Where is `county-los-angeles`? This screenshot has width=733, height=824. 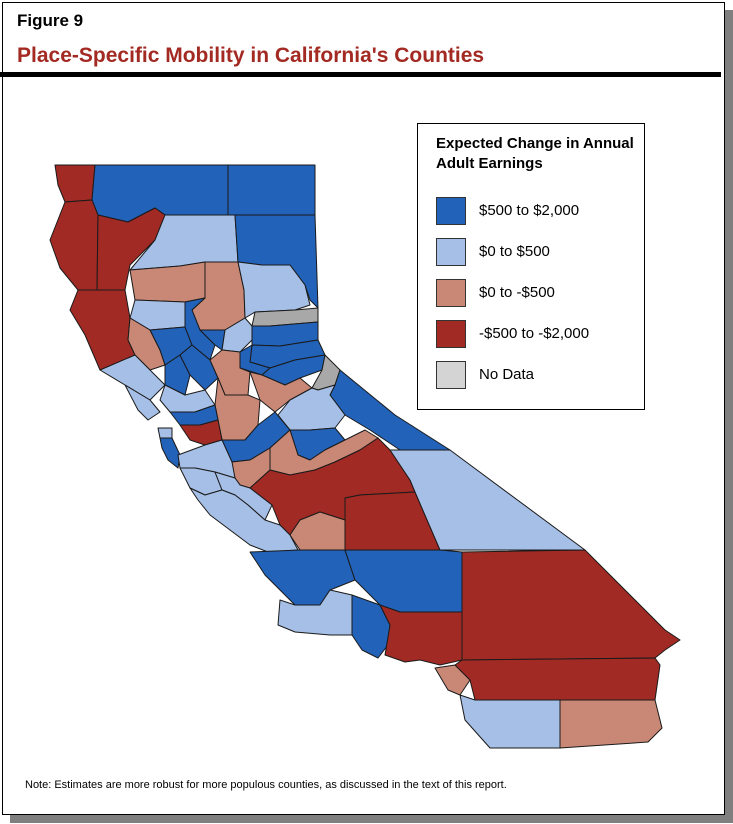
county-los-angeles is located at coordinates (421, 635).